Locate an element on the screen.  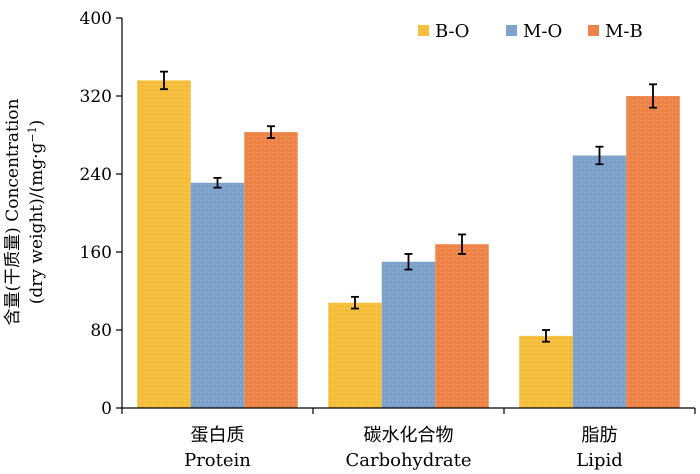
y-tick-label-400: 400 is located at coordinates (96, 19).